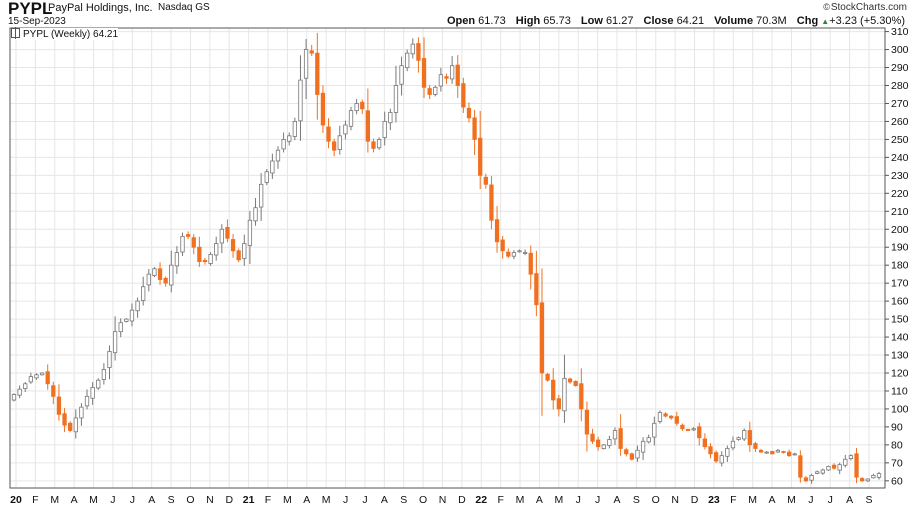 This screenshot has width=913, height=509. I want to click on y-tick-label: 190, so click(900, 248).